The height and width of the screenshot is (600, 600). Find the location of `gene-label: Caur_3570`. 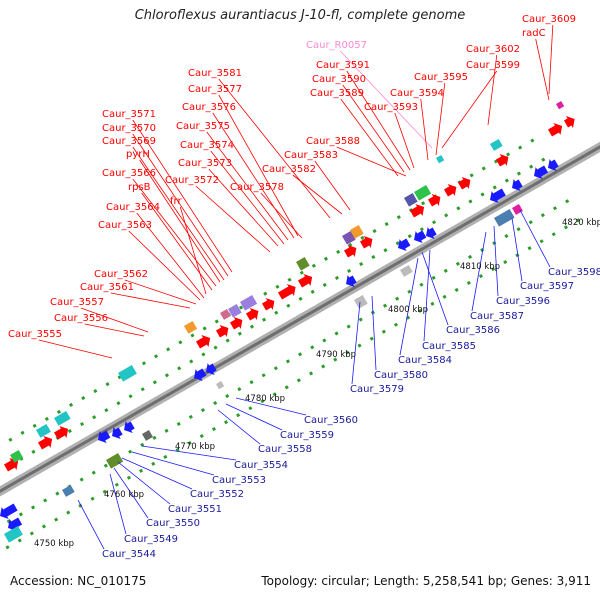

gene-label: Caur_3570 is located at coordinates (129, 128).